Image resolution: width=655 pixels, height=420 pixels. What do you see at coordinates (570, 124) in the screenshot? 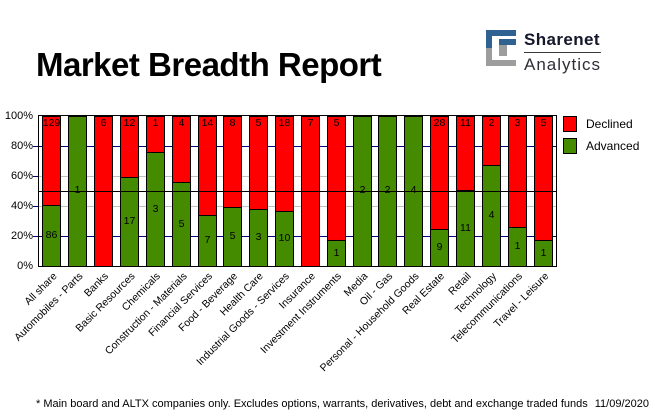
I see `declined-swatch` at bounding box center [570, 124].